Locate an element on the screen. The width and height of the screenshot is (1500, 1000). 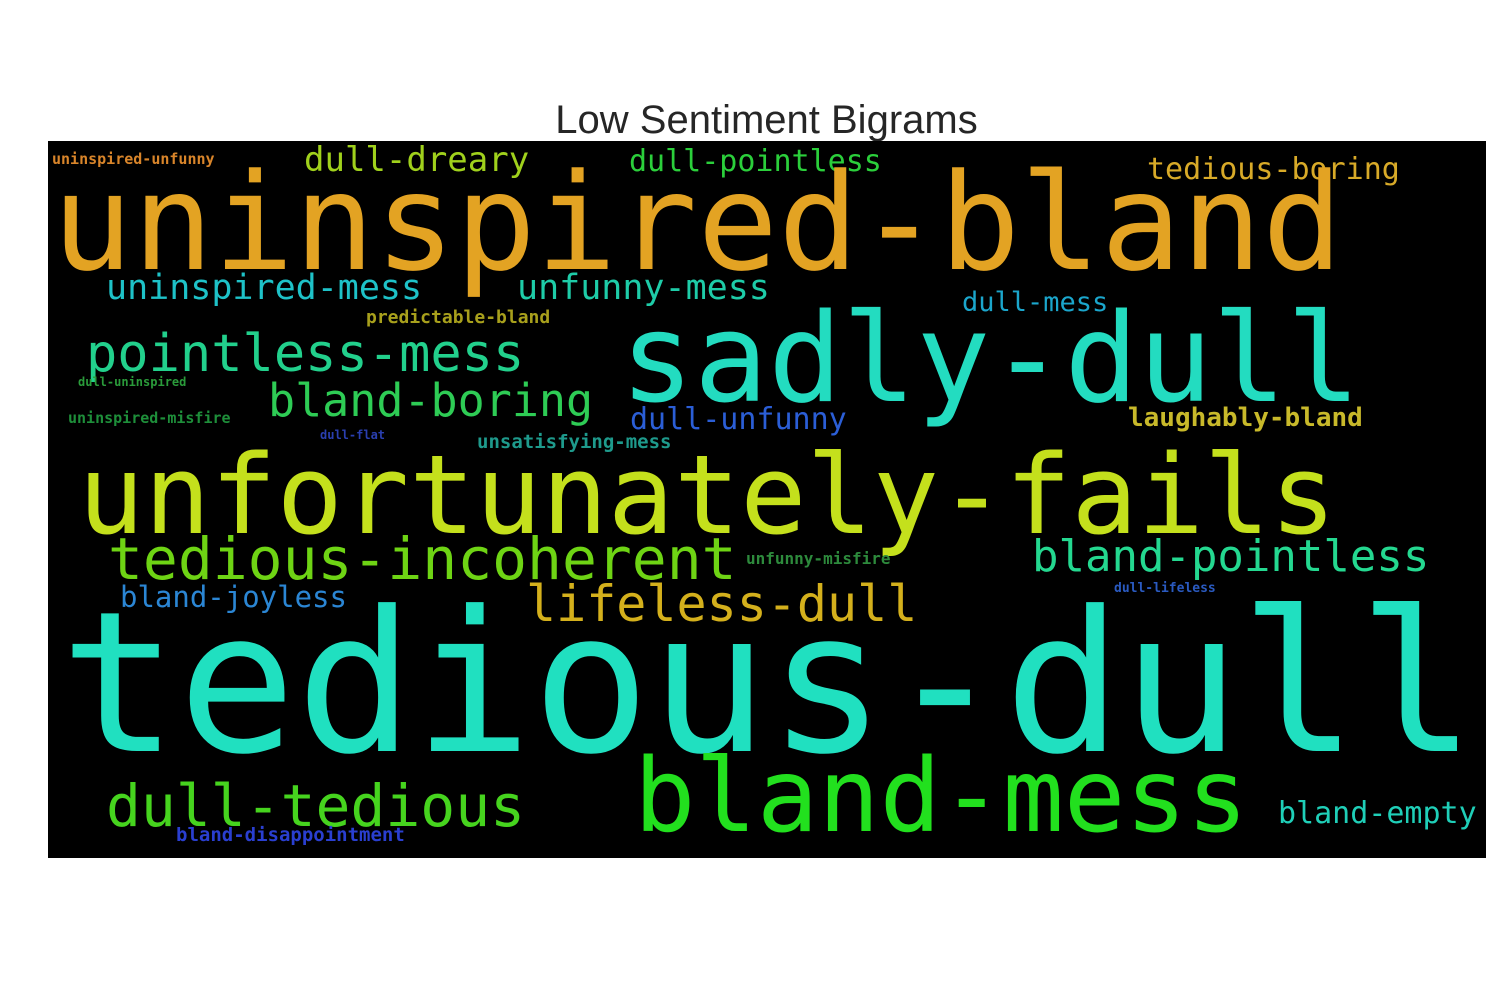
word-uninspired-bland: uninspired-bland is located at coordinates (697, 223).